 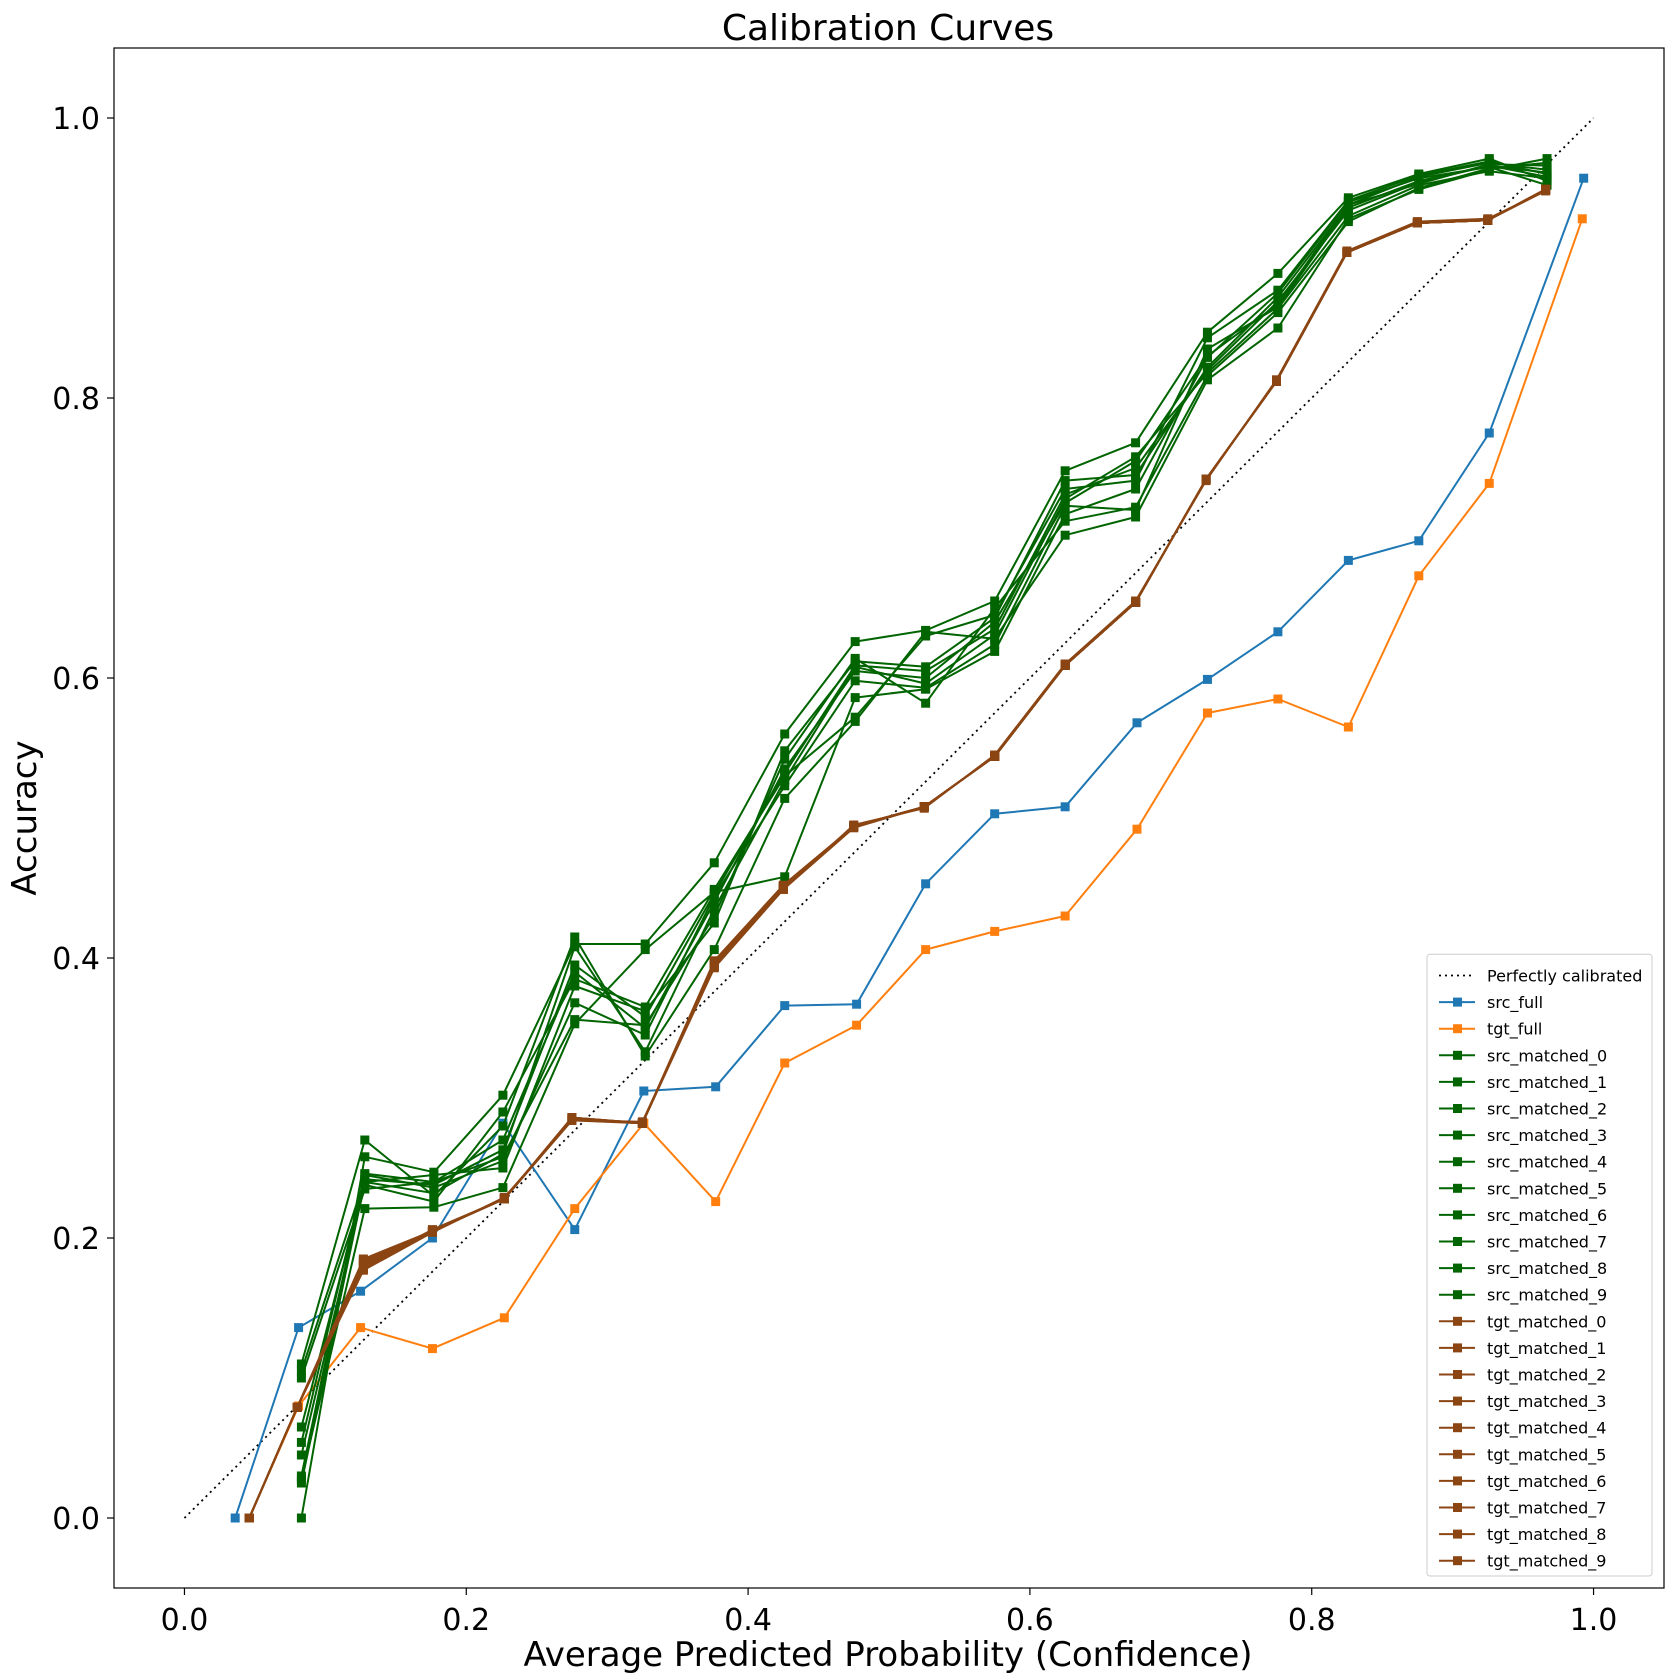 What do you see at coordinates (1546, 1482) in the screenshot?
I see `legend-label: tgt_matched_6` at bounding box center [1546, 1482].